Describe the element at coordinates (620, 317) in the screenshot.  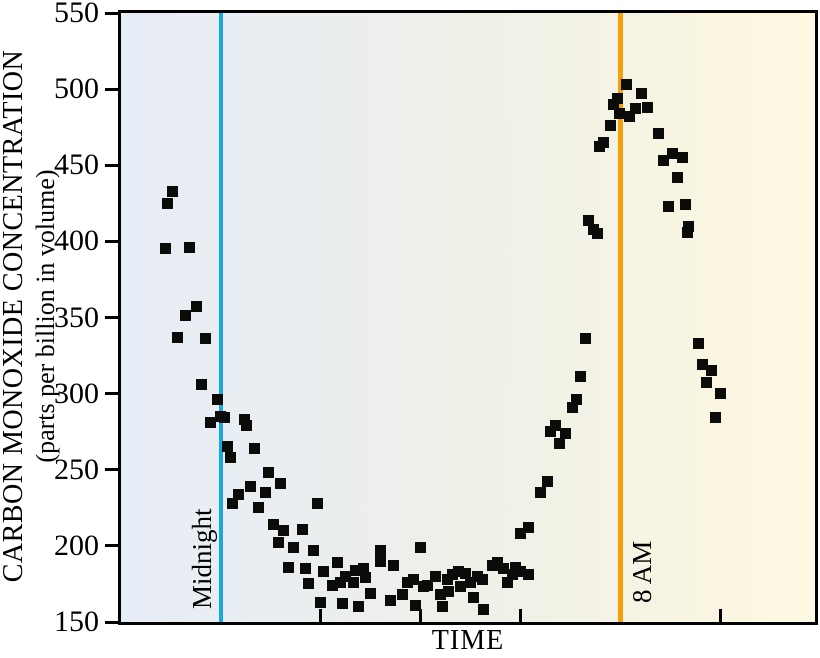
I see `reference-line-8-am` at that location.